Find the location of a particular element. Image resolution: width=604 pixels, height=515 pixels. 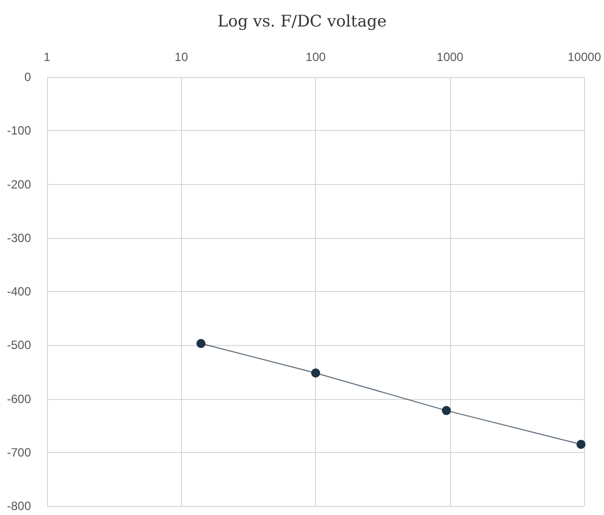

y-tick-label: -600 is located at coordinates (19, 399).